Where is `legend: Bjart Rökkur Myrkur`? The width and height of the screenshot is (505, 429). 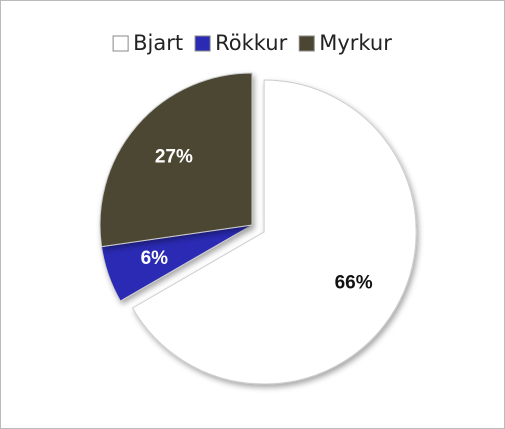
legend: Bjart Rökkur Myrkur is located at coordinates (252, 43).